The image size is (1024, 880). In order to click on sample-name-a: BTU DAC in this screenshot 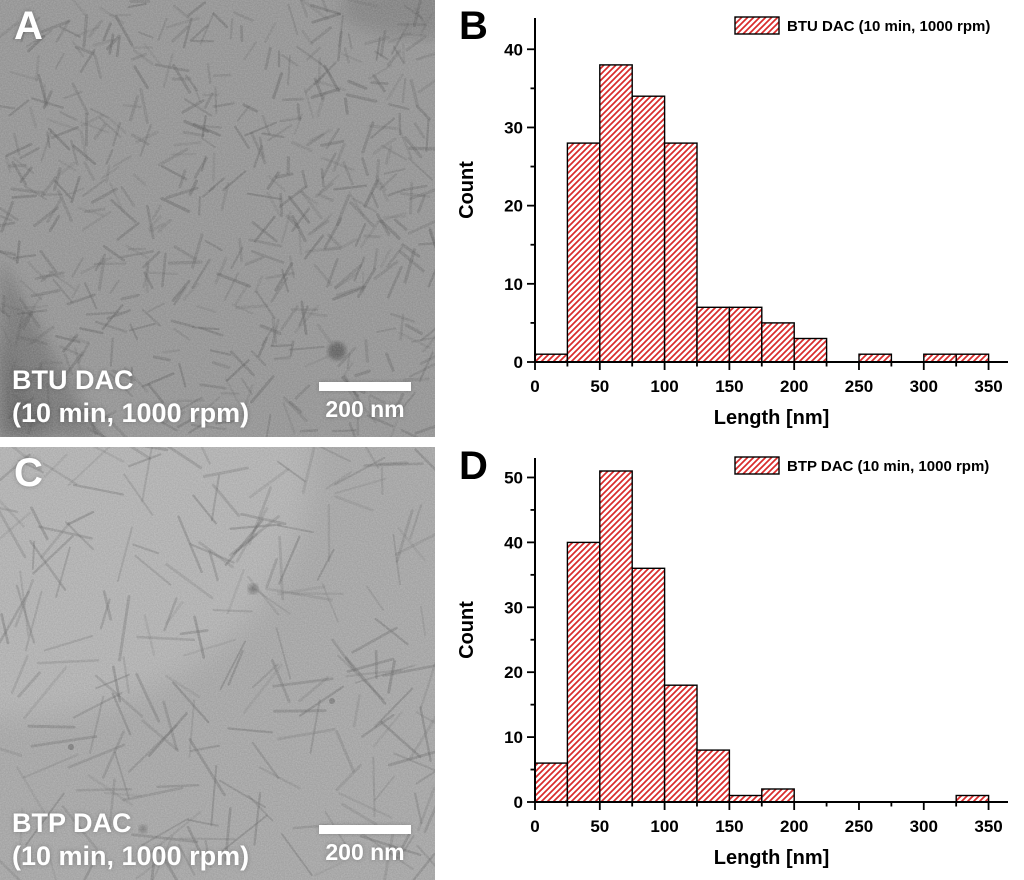, I will do `click(73, 380)`.